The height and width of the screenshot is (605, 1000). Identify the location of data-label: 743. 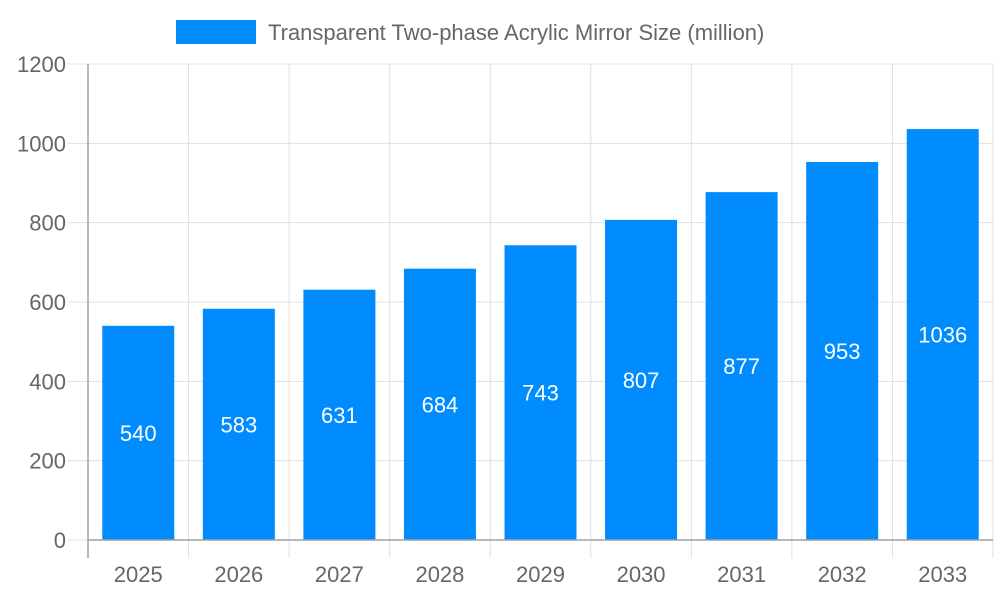
(540, 393).